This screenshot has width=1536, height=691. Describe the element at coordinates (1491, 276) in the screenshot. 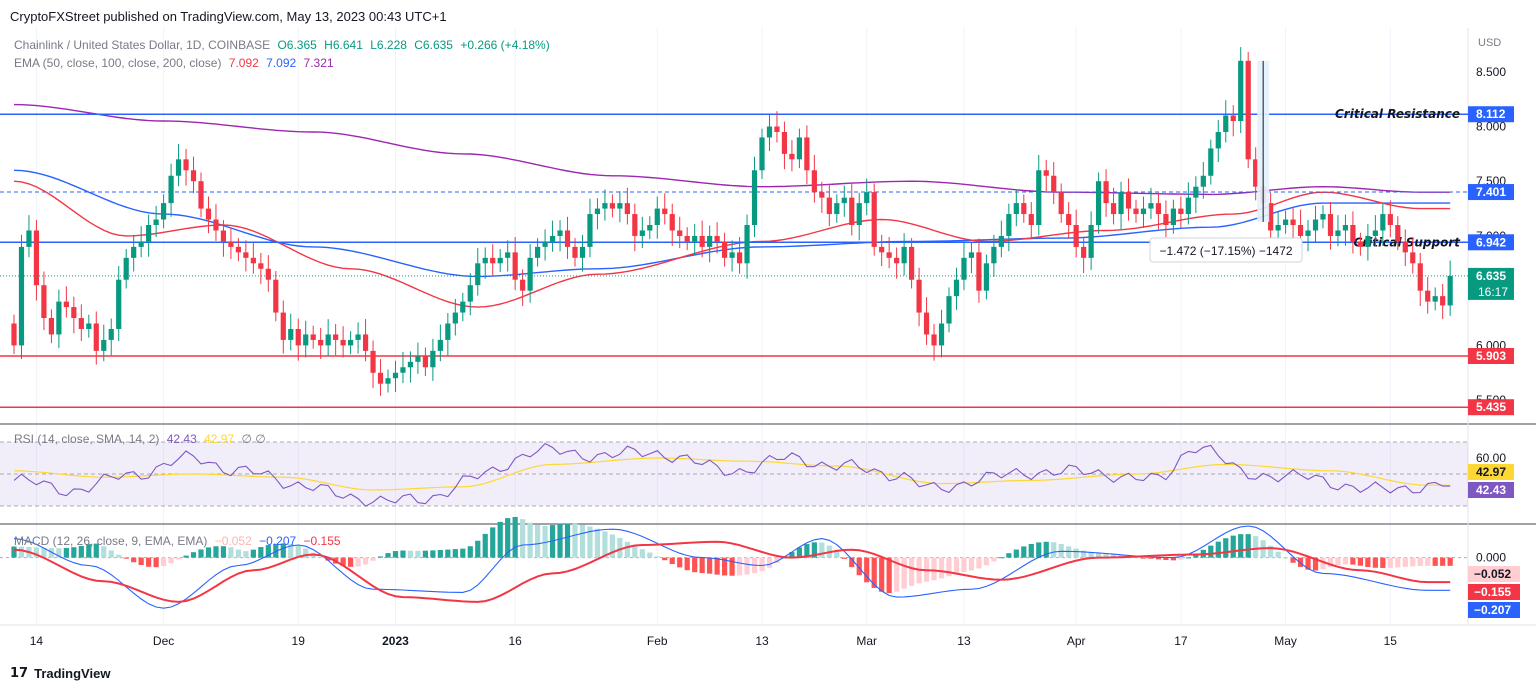

I see `last-price-text: 6.635` at that location.